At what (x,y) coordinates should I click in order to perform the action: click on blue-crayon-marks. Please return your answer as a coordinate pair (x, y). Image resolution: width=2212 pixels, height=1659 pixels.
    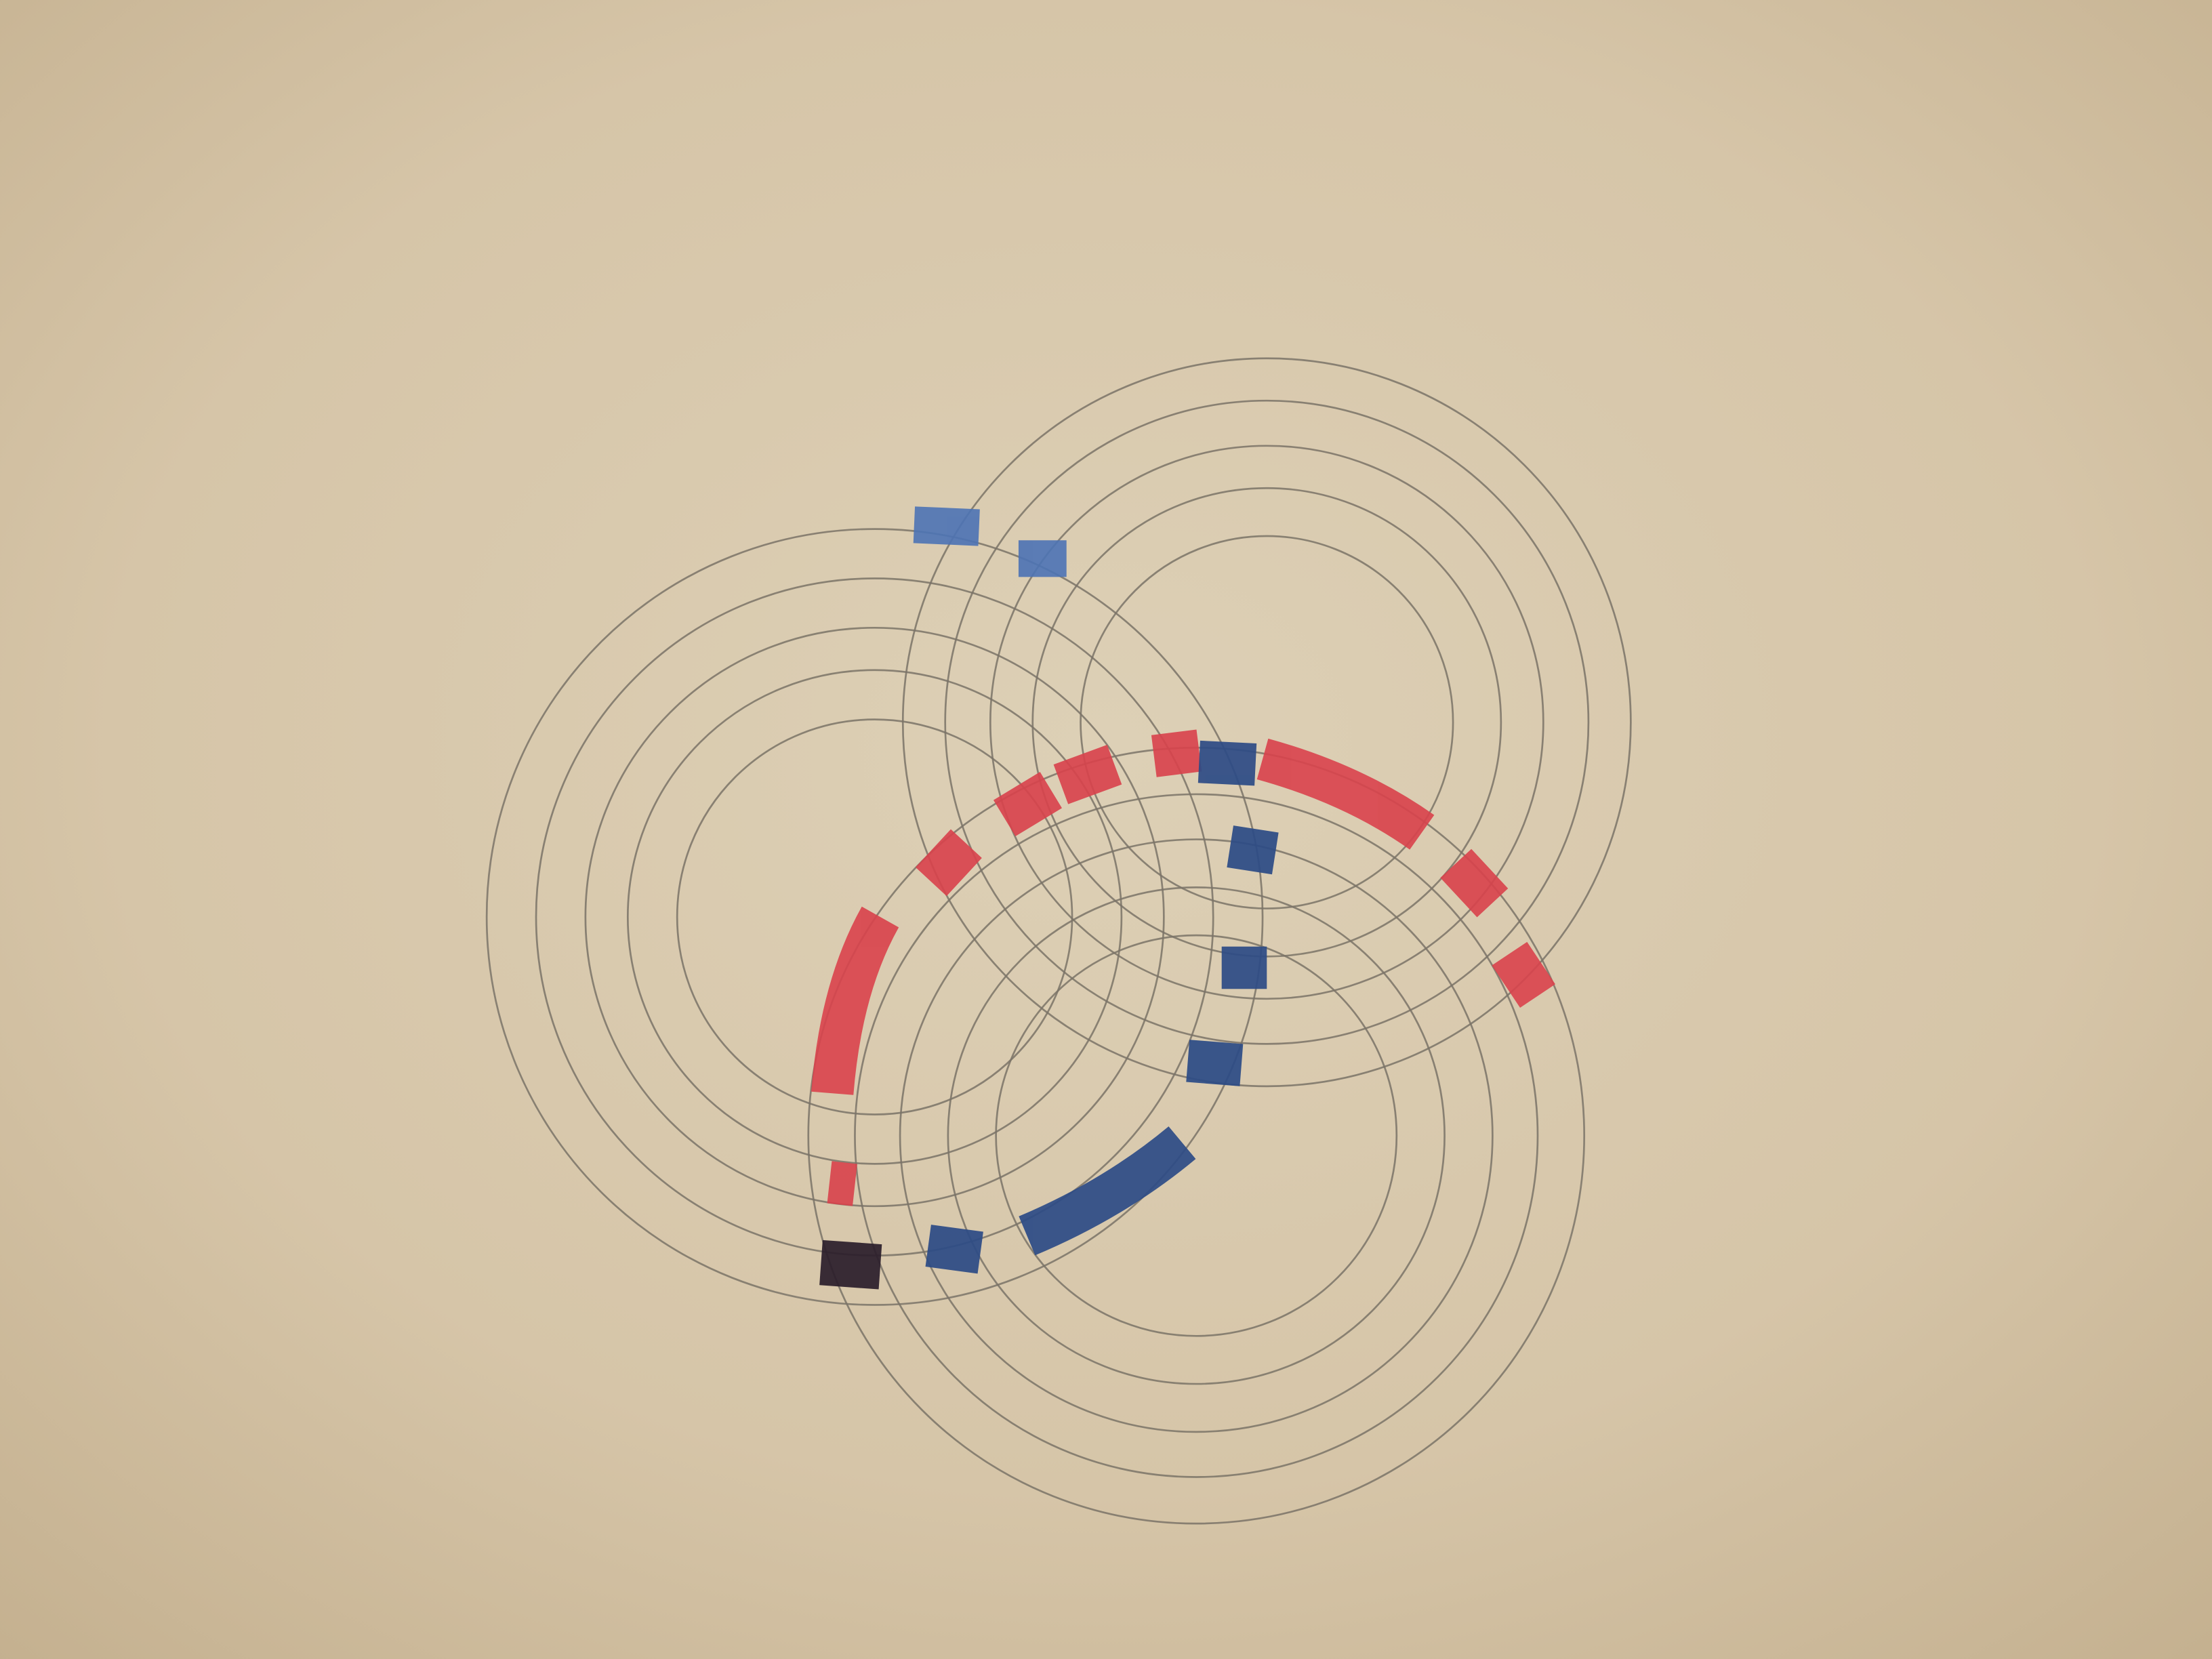
    Looking at the image, I should click on (1102, 1007).